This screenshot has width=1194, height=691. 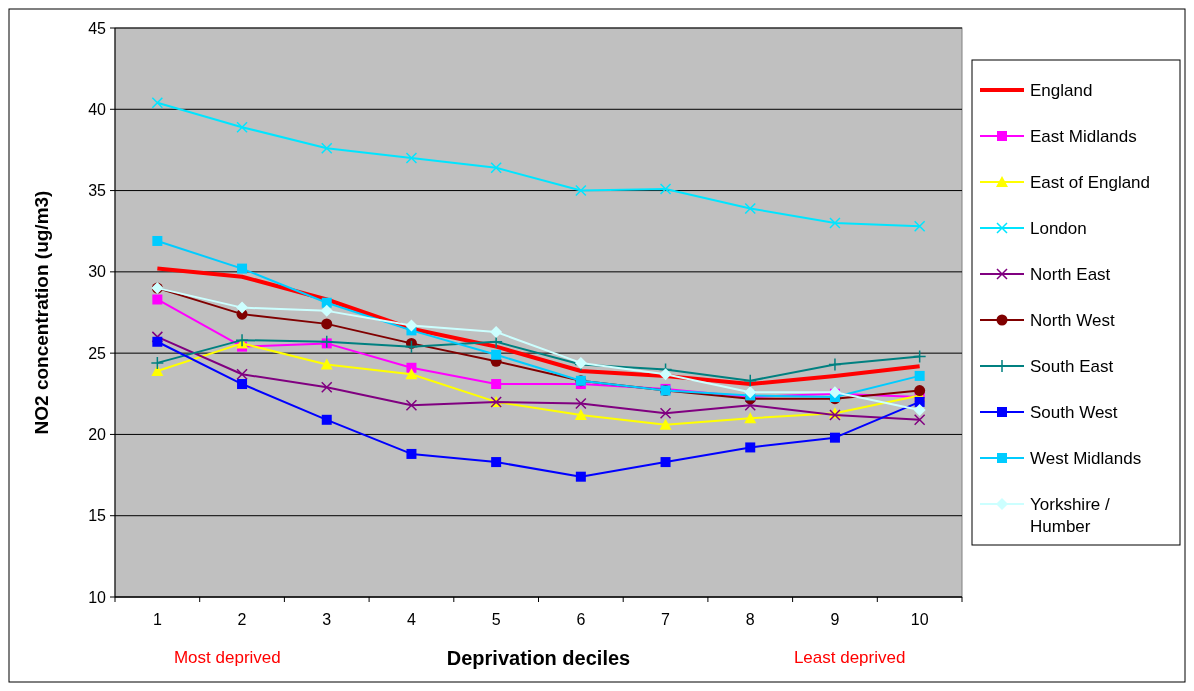 I want to click on y-tick-label: 30, so click(x=97, y=272).